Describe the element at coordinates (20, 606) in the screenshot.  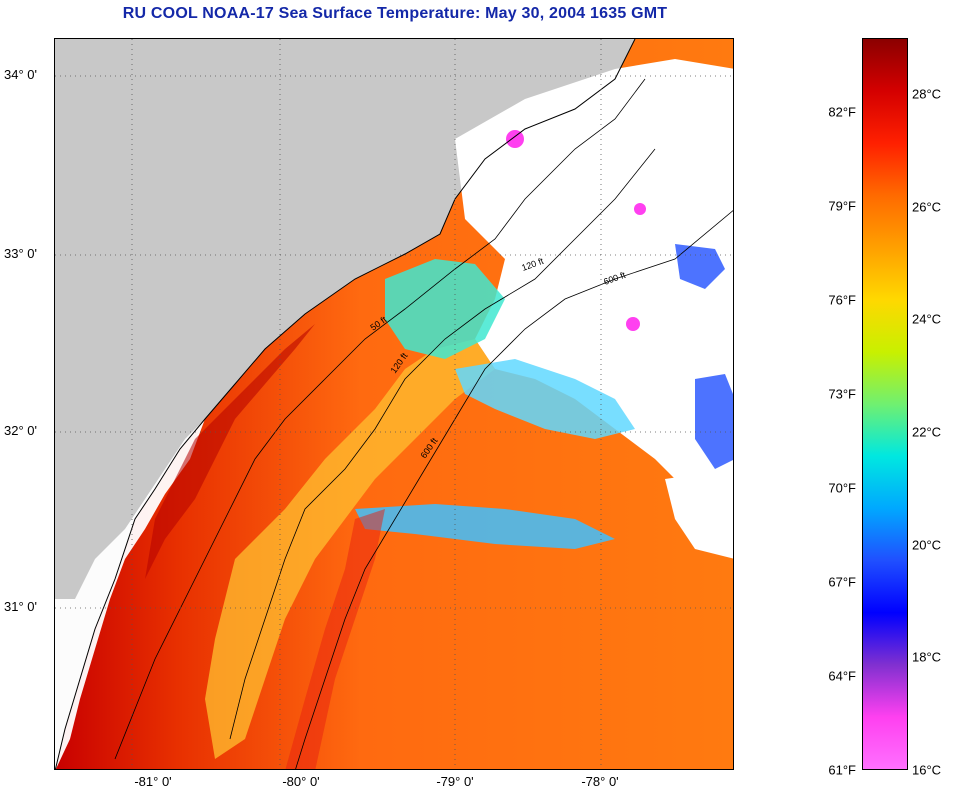
I see `lat-label-31: 31° 0'` at that location.